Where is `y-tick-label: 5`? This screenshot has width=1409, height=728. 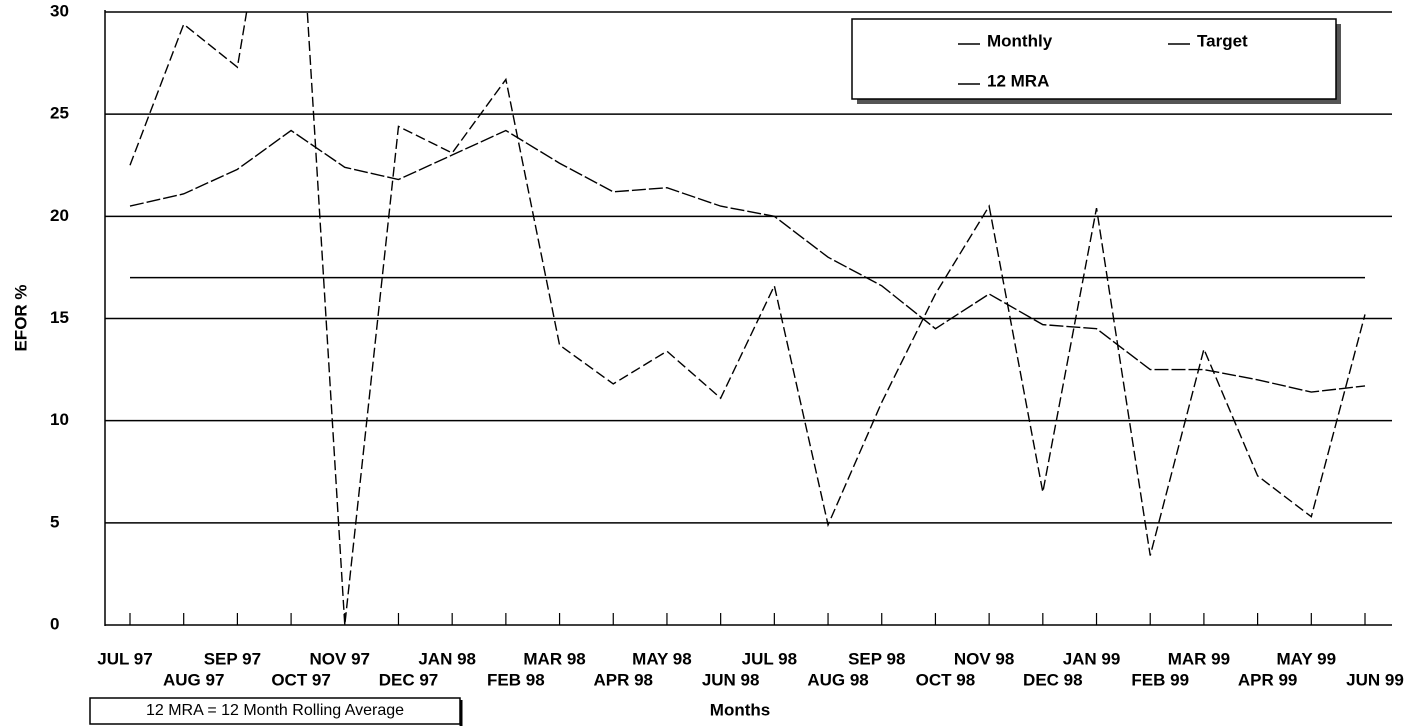
y-tick-label: 5 is located at coordinates (54, 521).